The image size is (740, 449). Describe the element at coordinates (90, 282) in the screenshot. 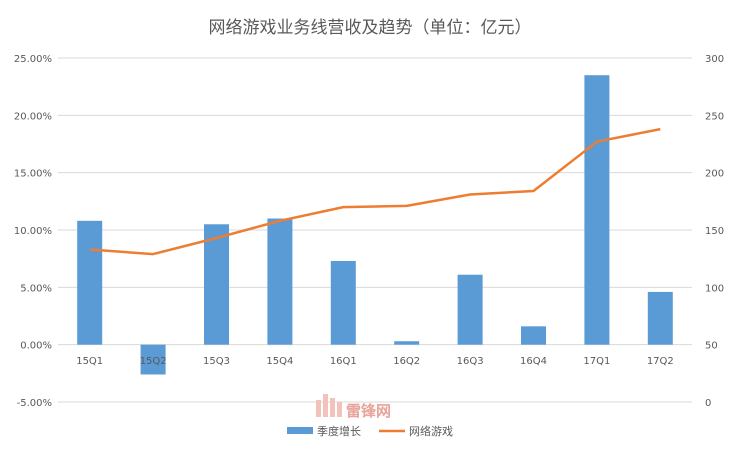

I see `bar-15Q1` at that location.